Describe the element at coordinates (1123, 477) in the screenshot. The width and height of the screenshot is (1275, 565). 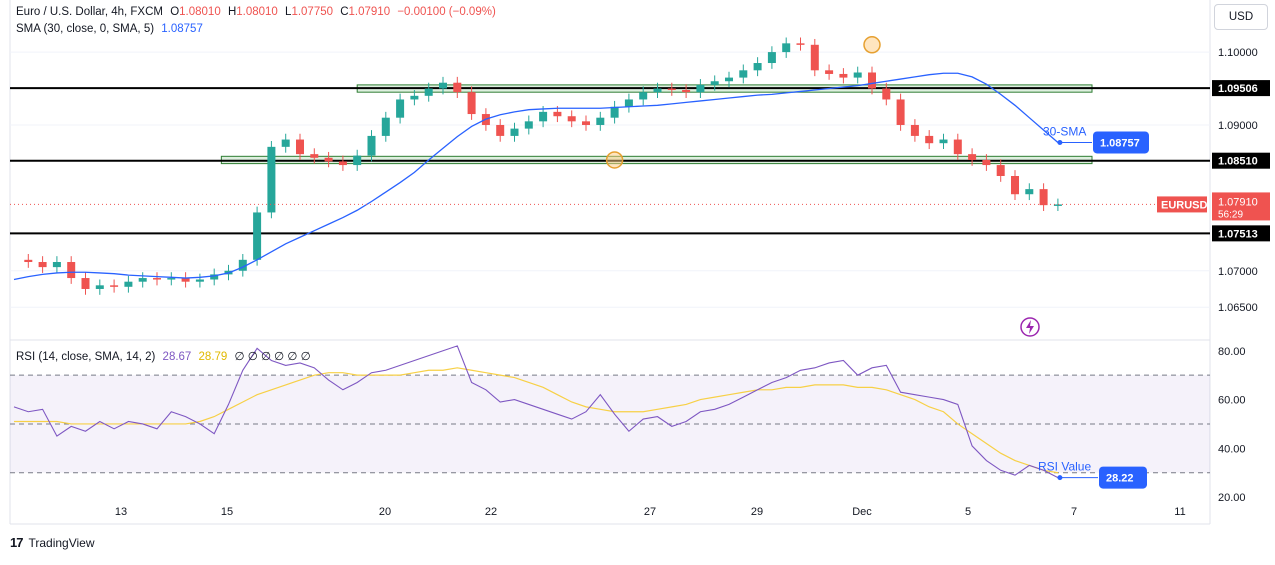
I see `rsi-value-tag` at that location.